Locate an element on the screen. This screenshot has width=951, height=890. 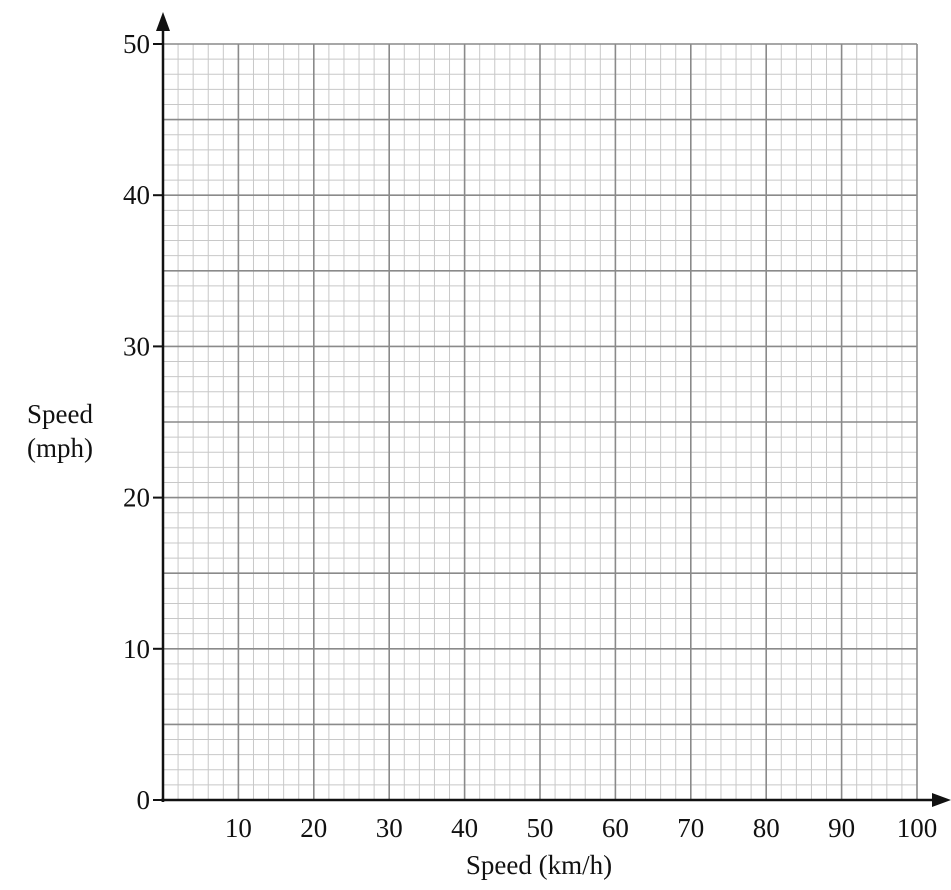
x-tick-label: 40 is located at coordinates (464, 828).